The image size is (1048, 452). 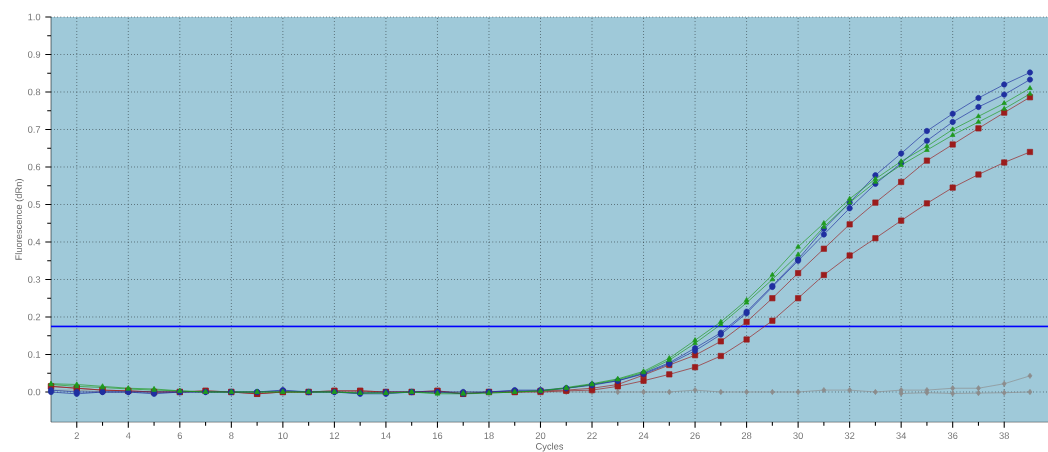 I want to click on x-tick-label: 16, so click(x=437, y=435).